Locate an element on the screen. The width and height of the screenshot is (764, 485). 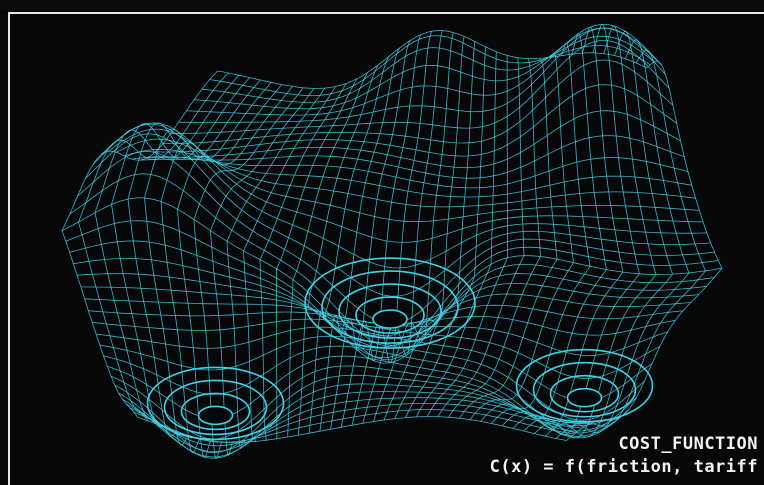
cost-function-label: COST_FUNCTION is located at coordinates (688, 444).